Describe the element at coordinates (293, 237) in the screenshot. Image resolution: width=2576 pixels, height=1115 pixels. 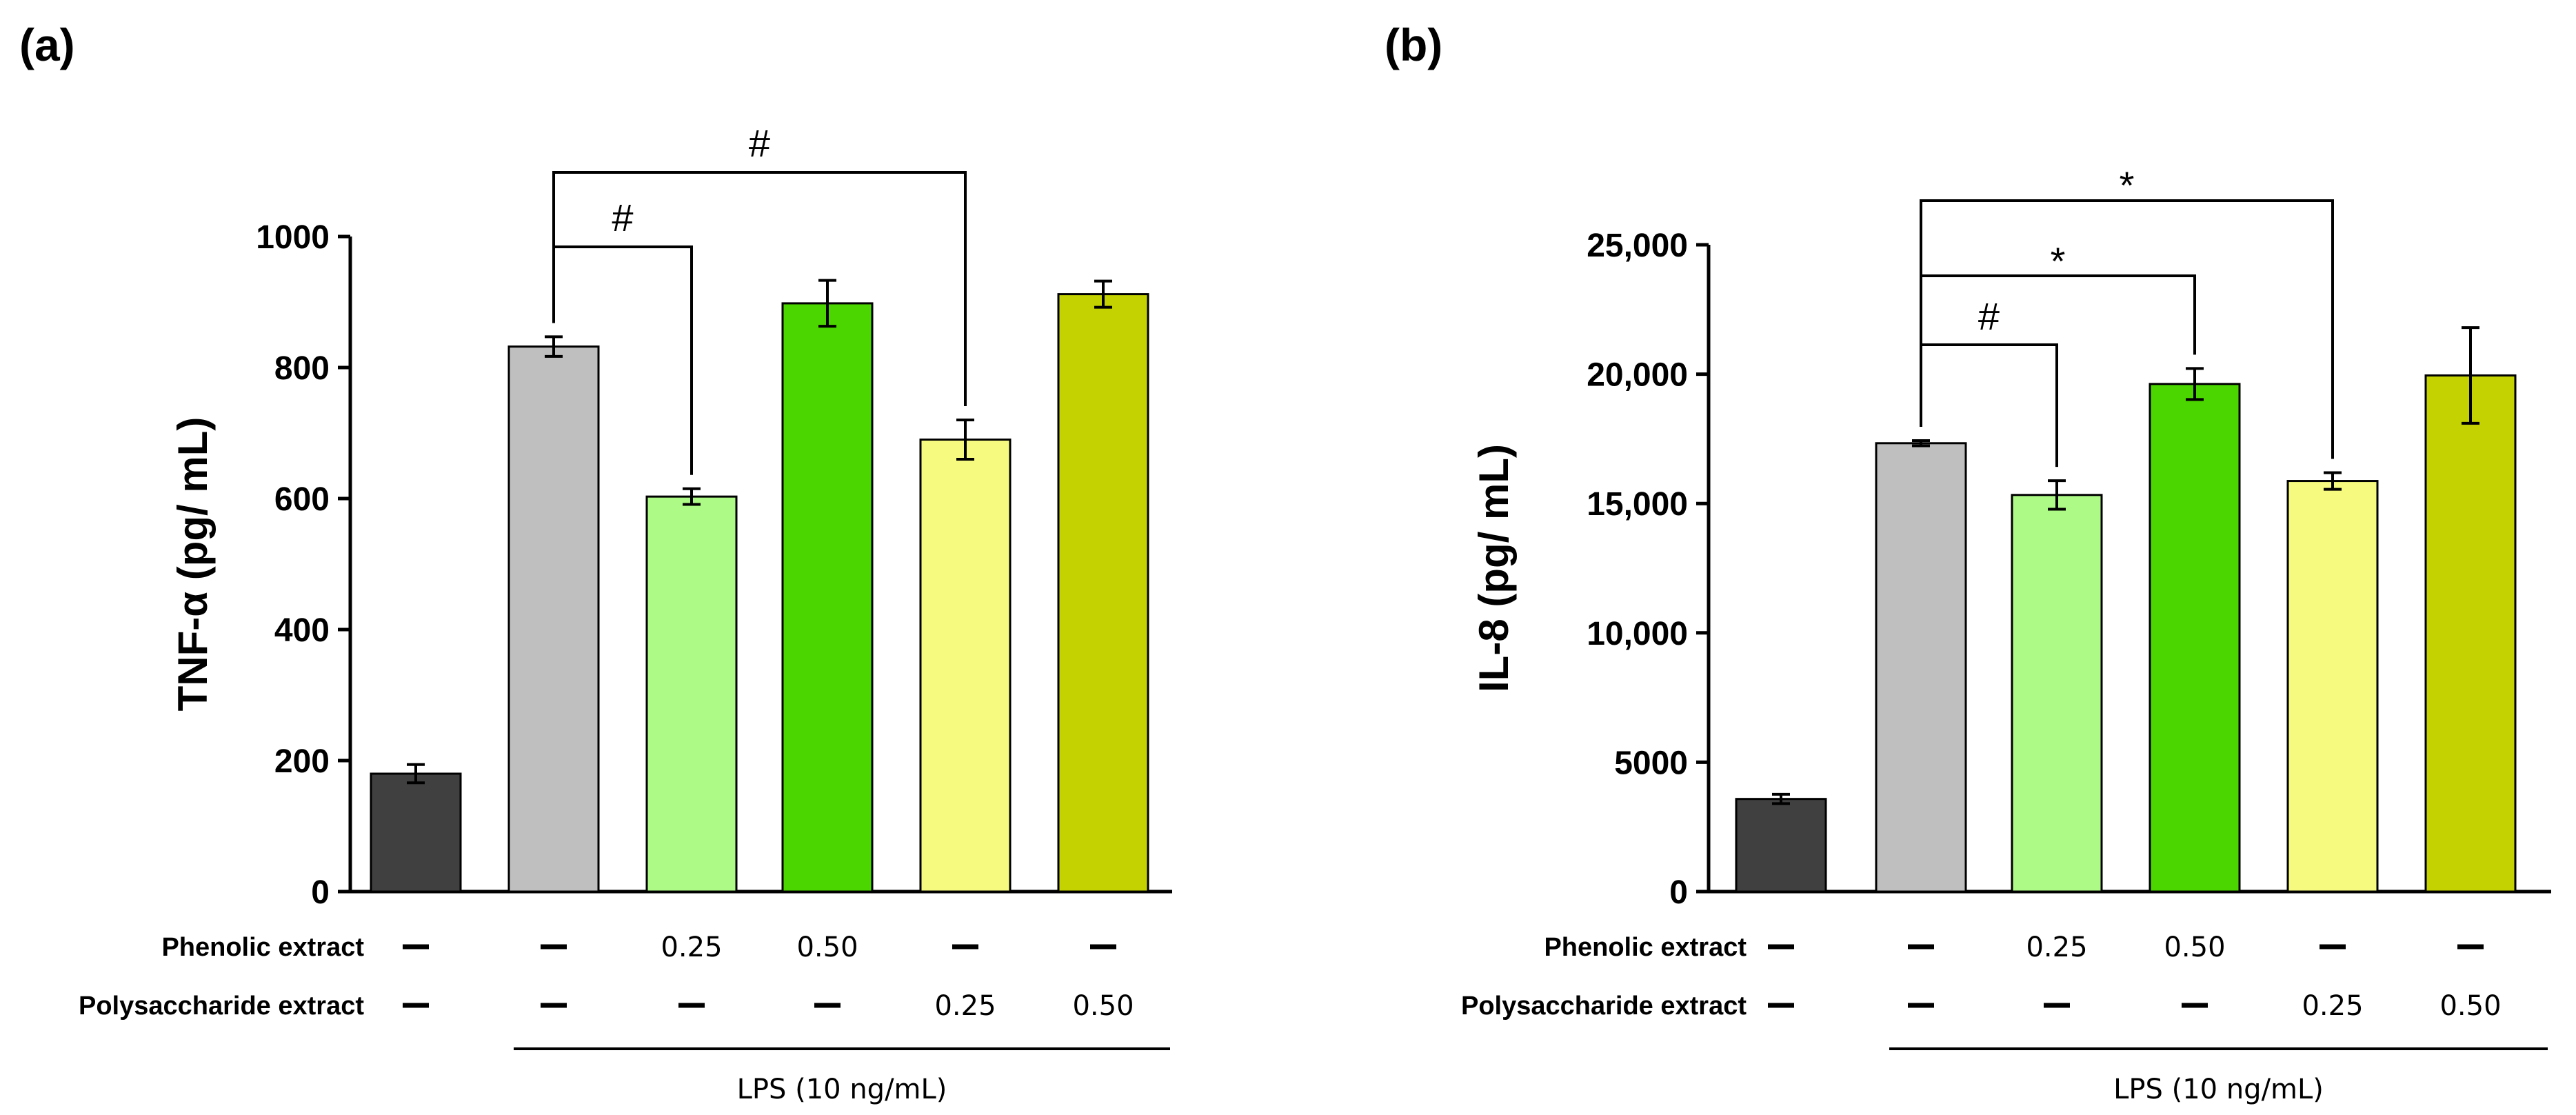
I see `y-tick-label: 1000` at that location.